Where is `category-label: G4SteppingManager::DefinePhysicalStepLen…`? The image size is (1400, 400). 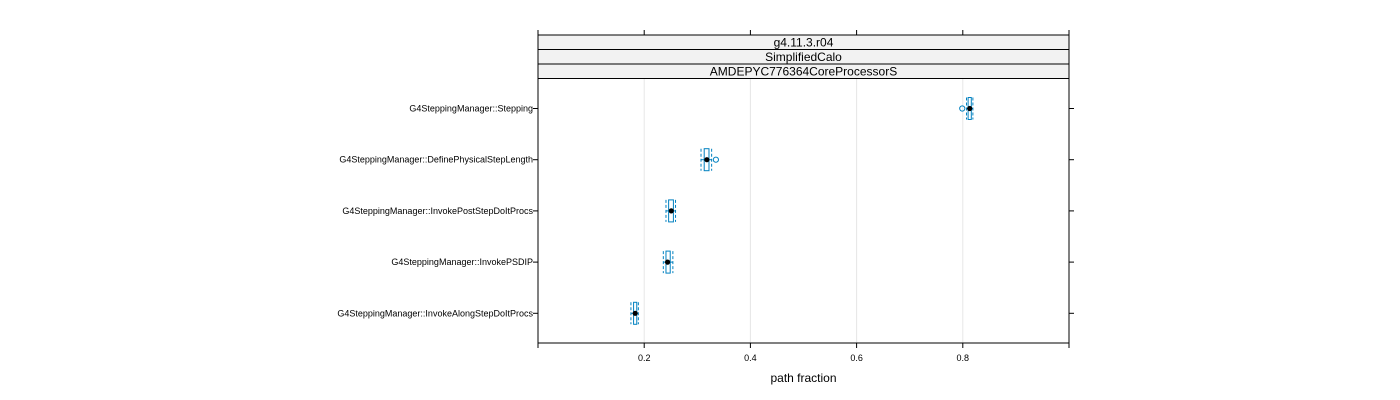
category-label: G4SteppingManager::DefinePhysicalStepLen… is located at coordinates (436, 160).